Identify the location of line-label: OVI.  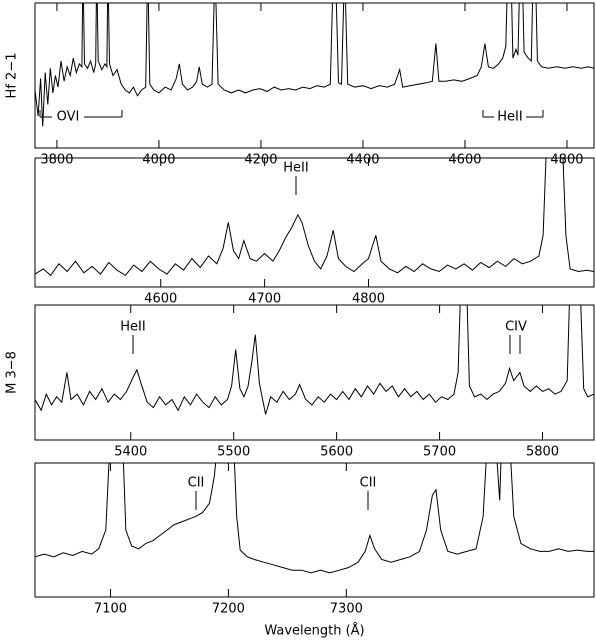
(68, 117).